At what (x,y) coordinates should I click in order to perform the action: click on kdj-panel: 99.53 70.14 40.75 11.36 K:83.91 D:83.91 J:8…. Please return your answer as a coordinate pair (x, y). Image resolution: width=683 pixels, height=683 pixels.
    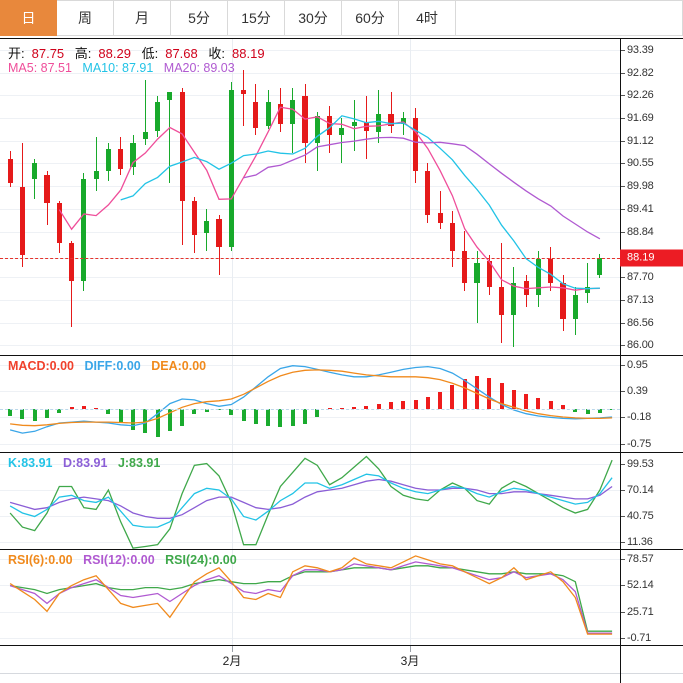
    Looking at the image, I should click on (341, 501).